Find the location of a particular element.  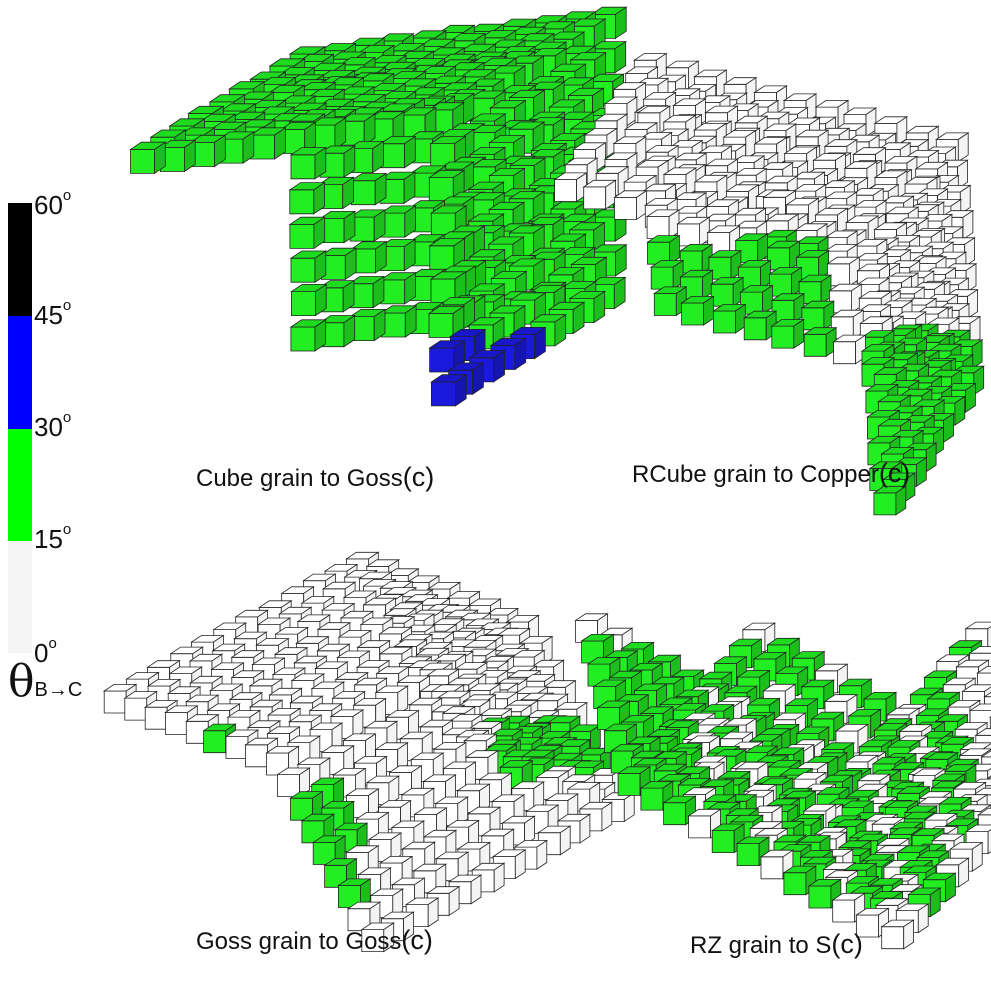

caption-cube-grain: Cube grain to Goss(c) is located at coordinates (315, 477).